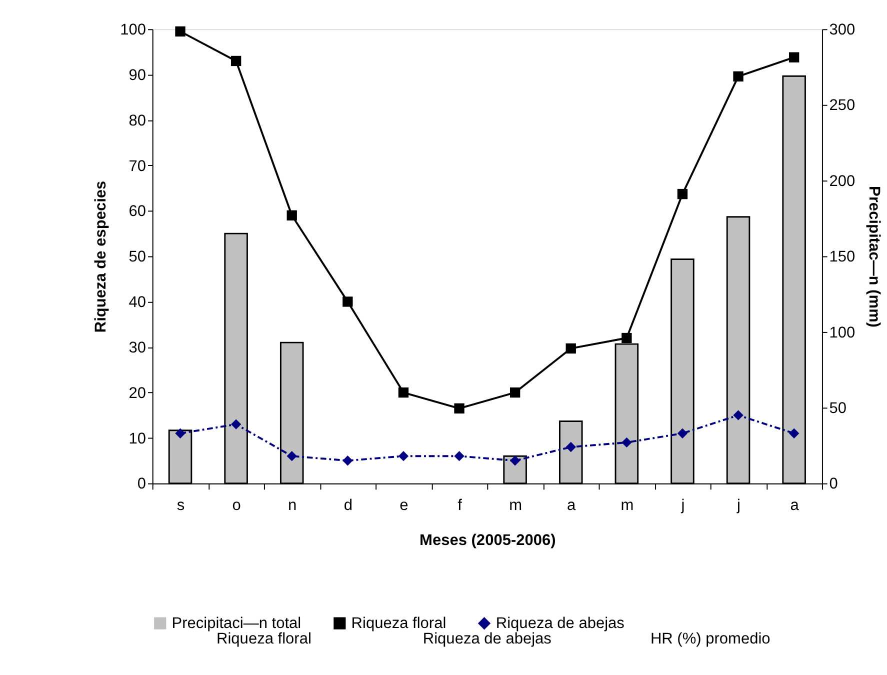 The width and height of the screenshot is (887, 675). Describe the element at coordinates (842, 257) in the screenshot. I see `y2-tick-label: 150` at that location.